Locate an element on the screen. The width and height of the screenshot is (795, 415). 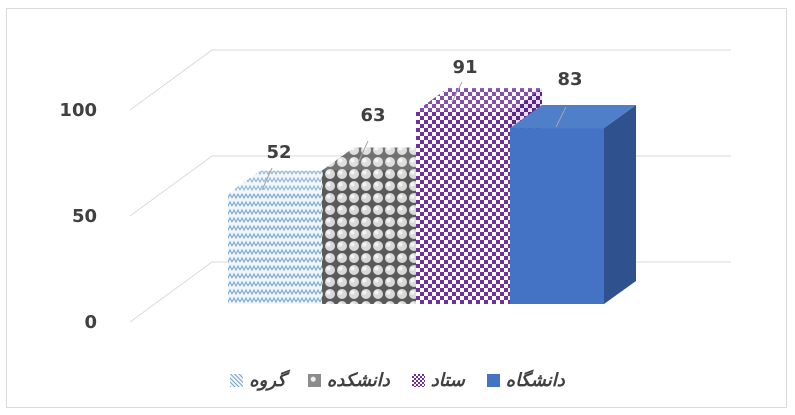
legend-item: دانشکده is located at coordinates (348, 380).